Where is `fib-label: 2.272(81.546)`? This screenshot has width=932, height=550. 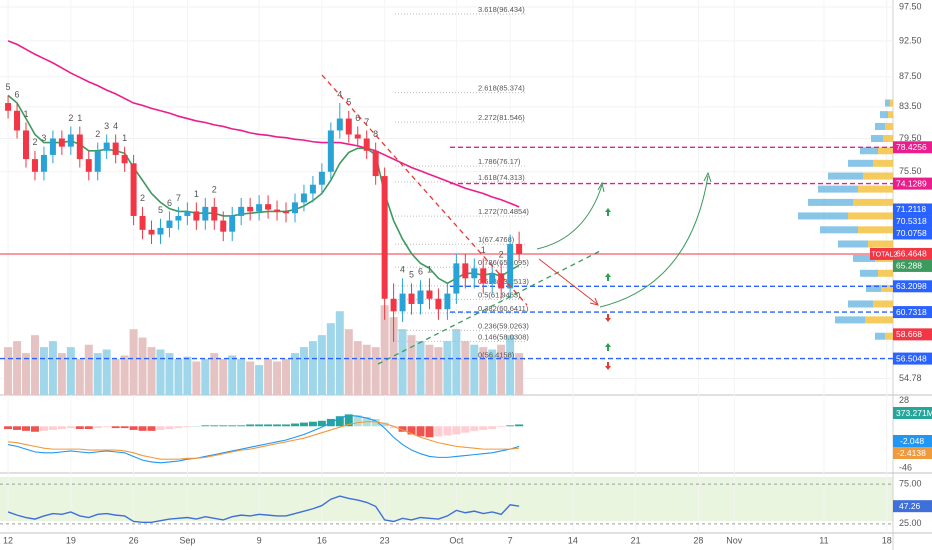 fib-label: 2.272(81.546) is located at coordinates (501, 117).